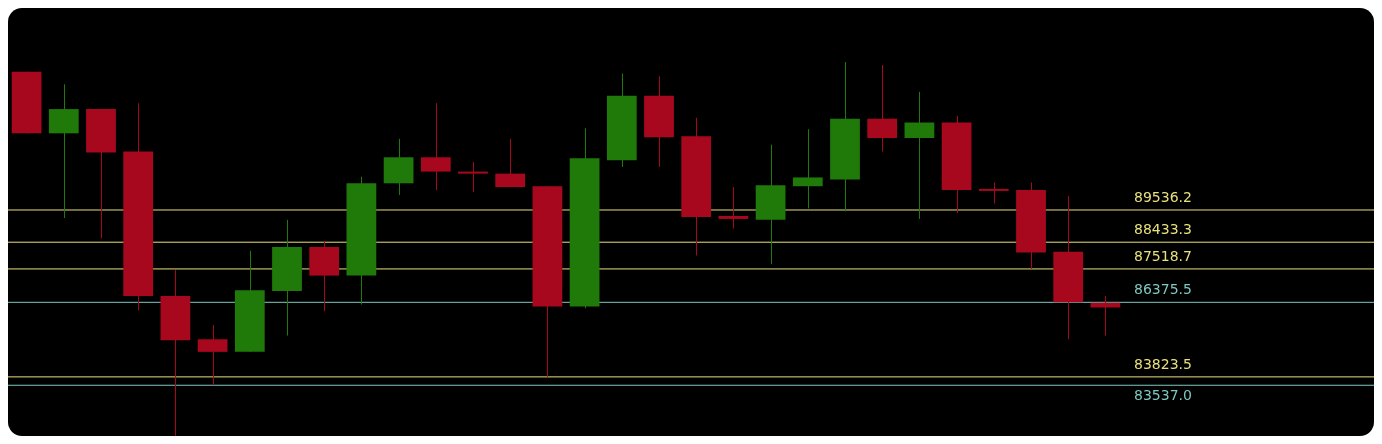  What do you see at coordinates (1163, 196) in the screenshot?
I see `ref-line-label: 89536.2` at bounding box center [1163, 196].